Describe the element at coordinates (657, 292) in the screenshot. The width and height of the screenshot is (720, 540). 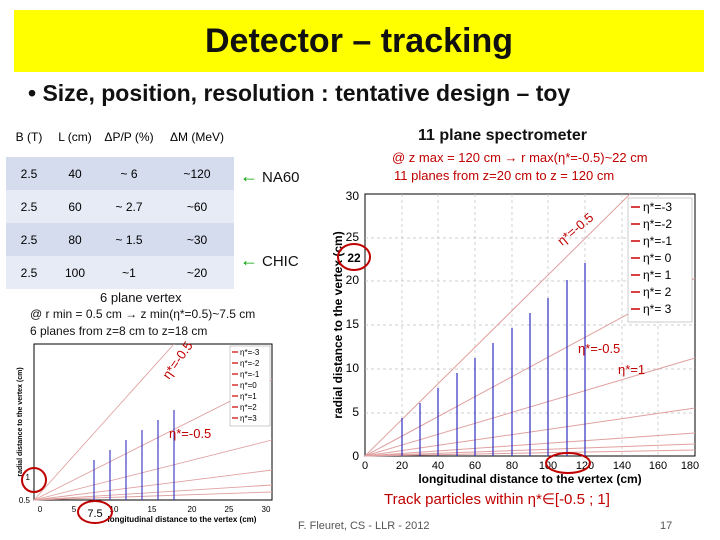
I see `legend-entry: η*= 2` at that location.